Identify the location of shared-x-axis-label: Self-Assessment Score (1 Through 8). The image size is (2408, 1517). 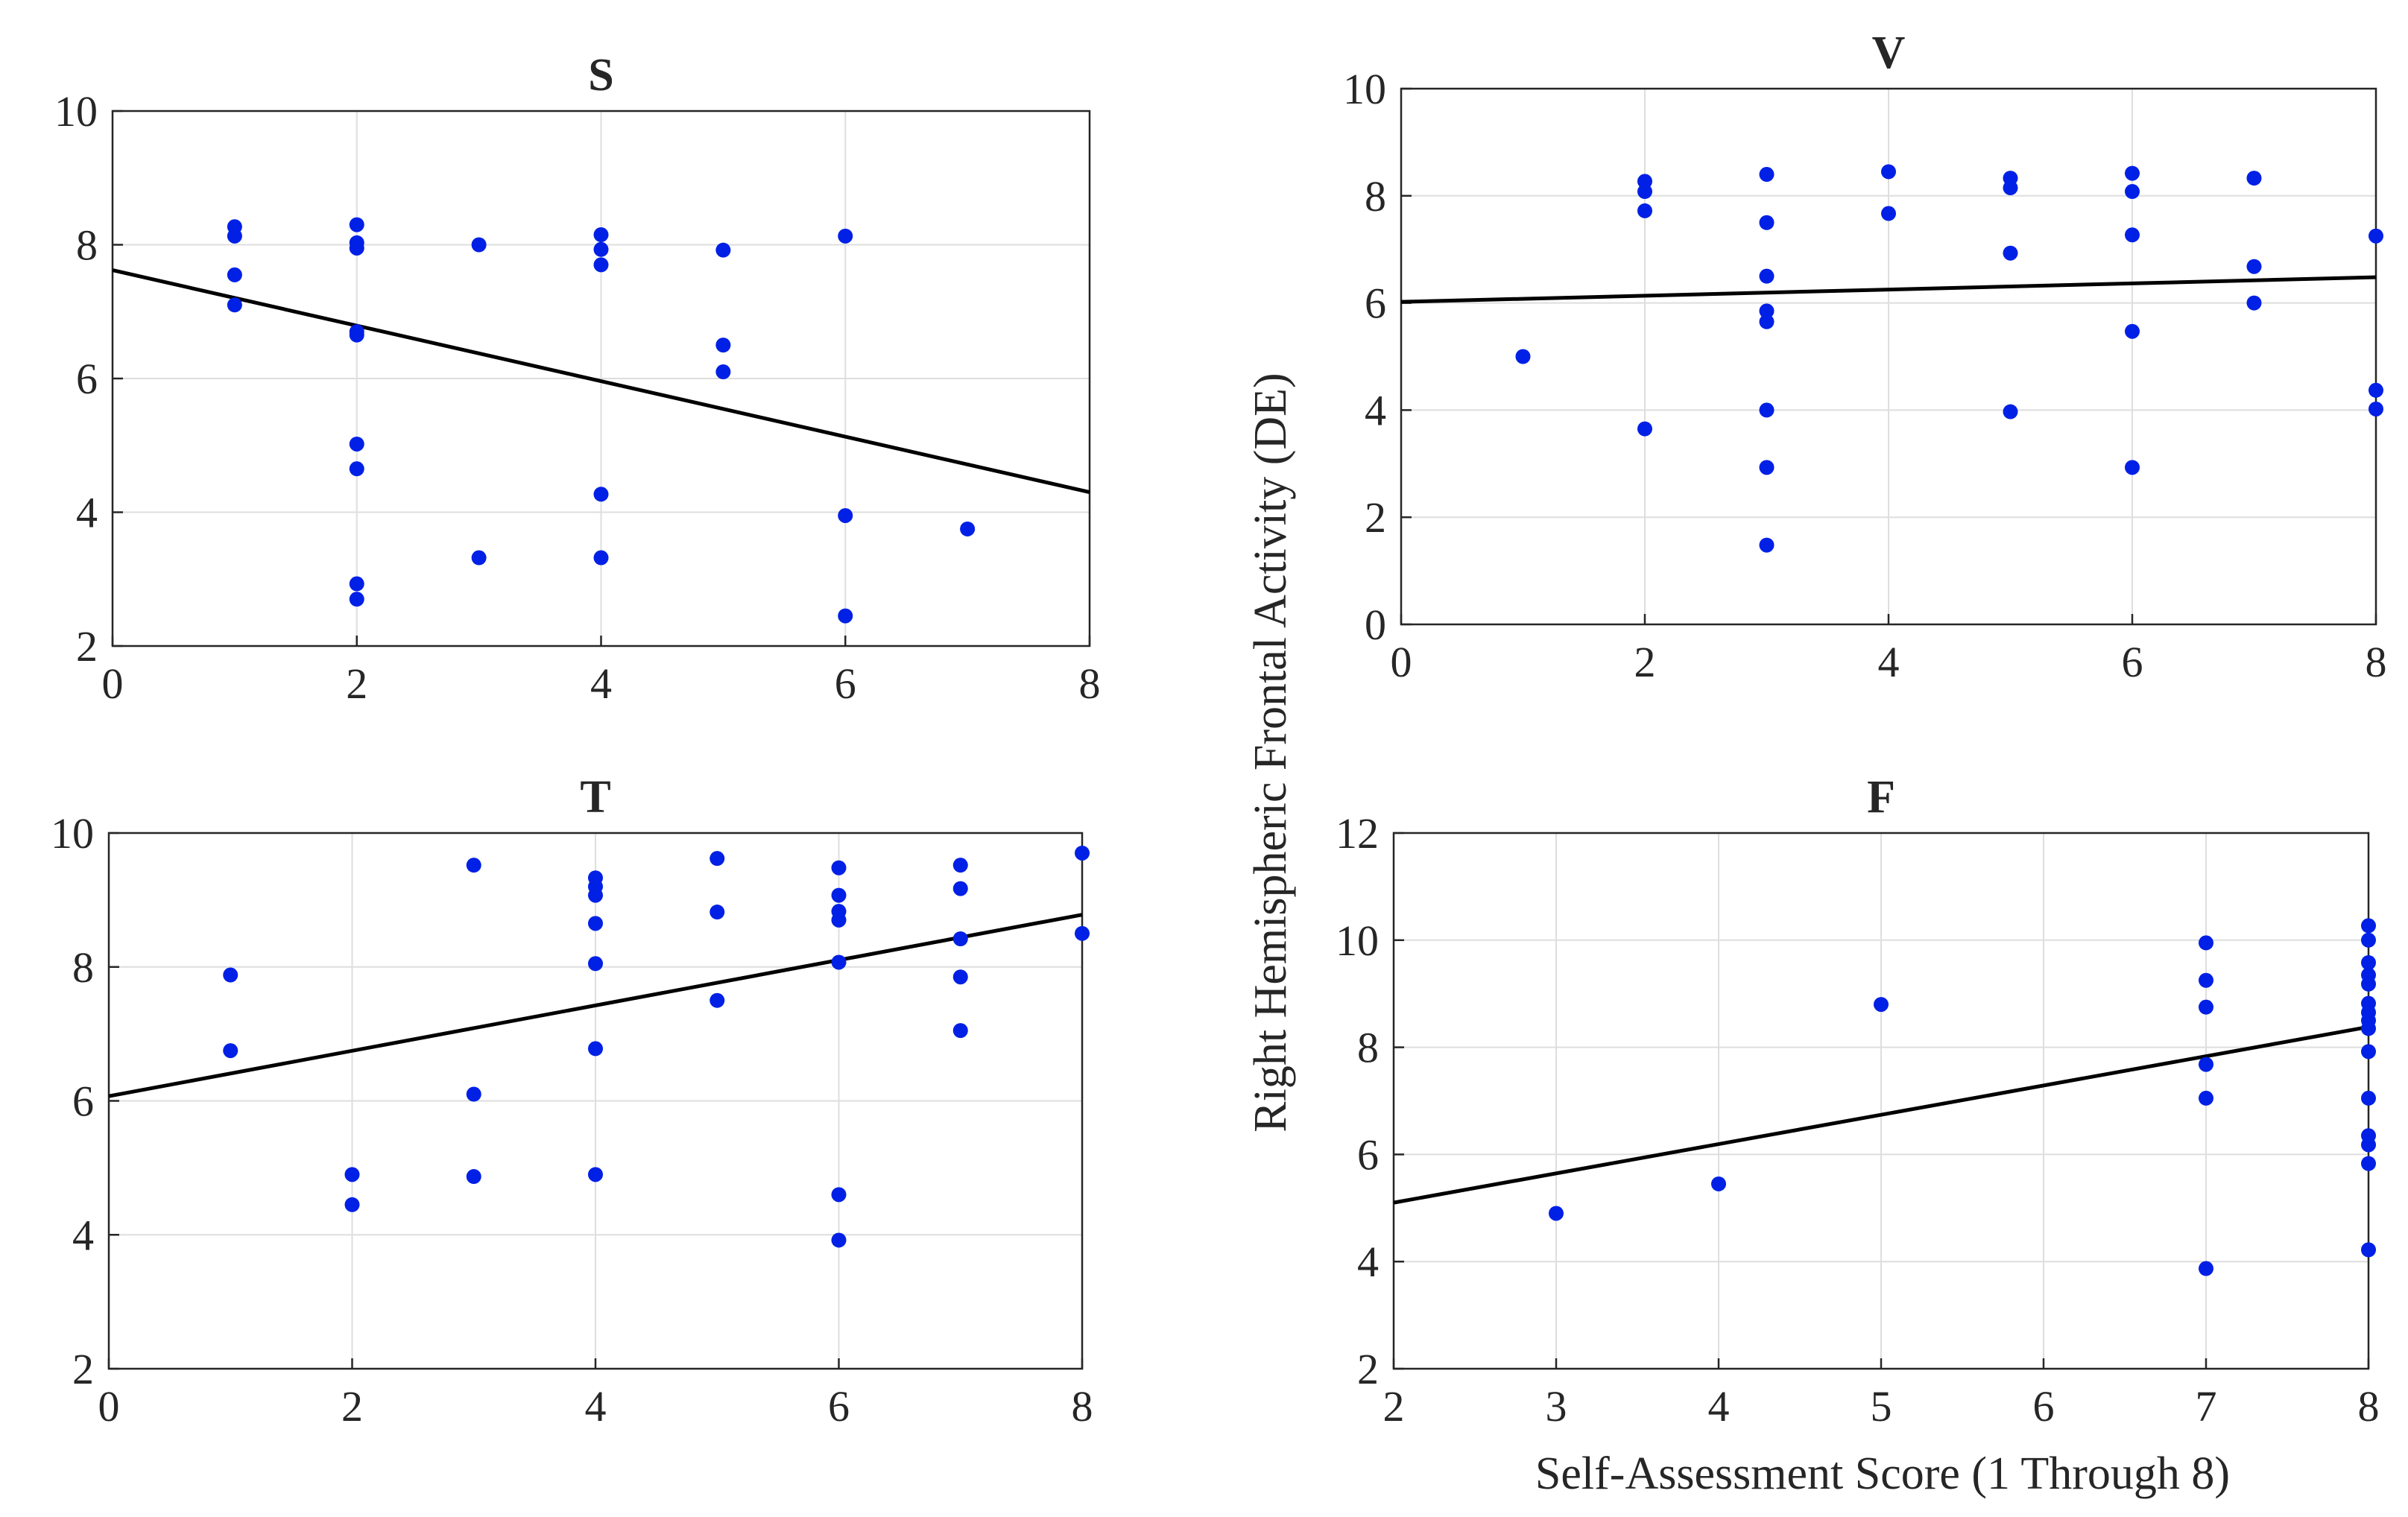
(1882, 1473).